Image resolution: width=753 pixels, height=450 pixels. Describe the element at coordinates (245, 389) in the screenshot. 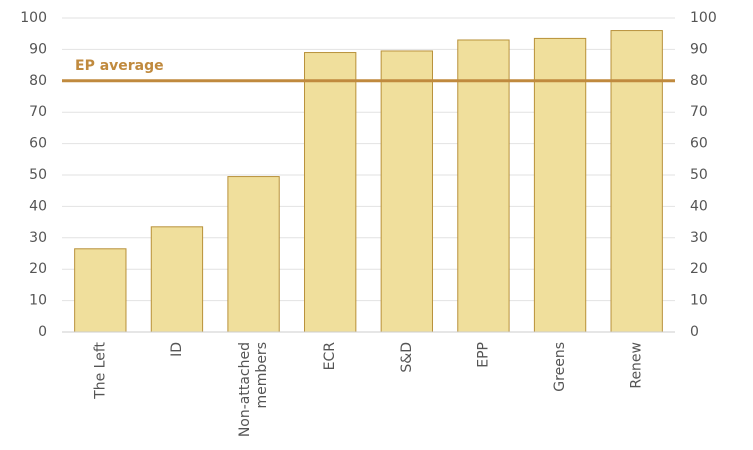

I see `x-tick-line: Non-attached` at that location.